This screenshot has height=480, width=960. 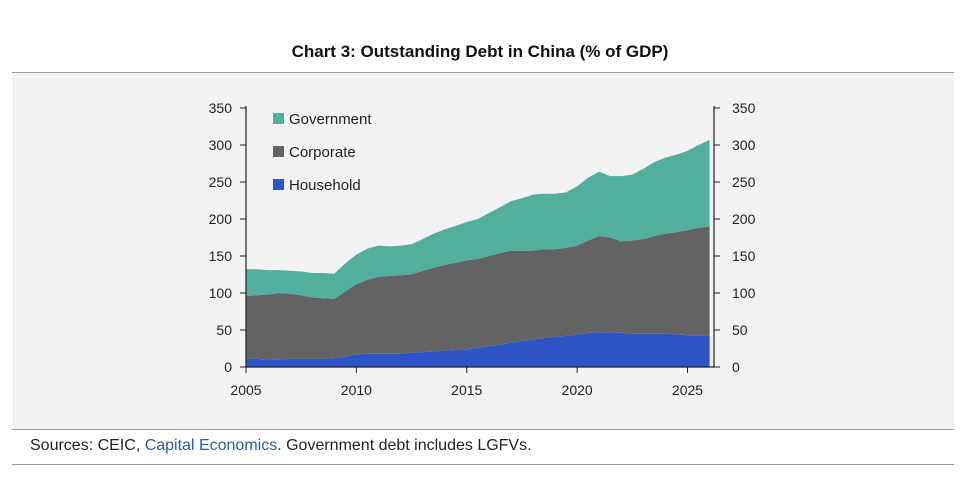 What do you see at coordinates (740, 330) in the screenshot?
I see `y-tick-label-right: 50` at bounding box center [740, 330].